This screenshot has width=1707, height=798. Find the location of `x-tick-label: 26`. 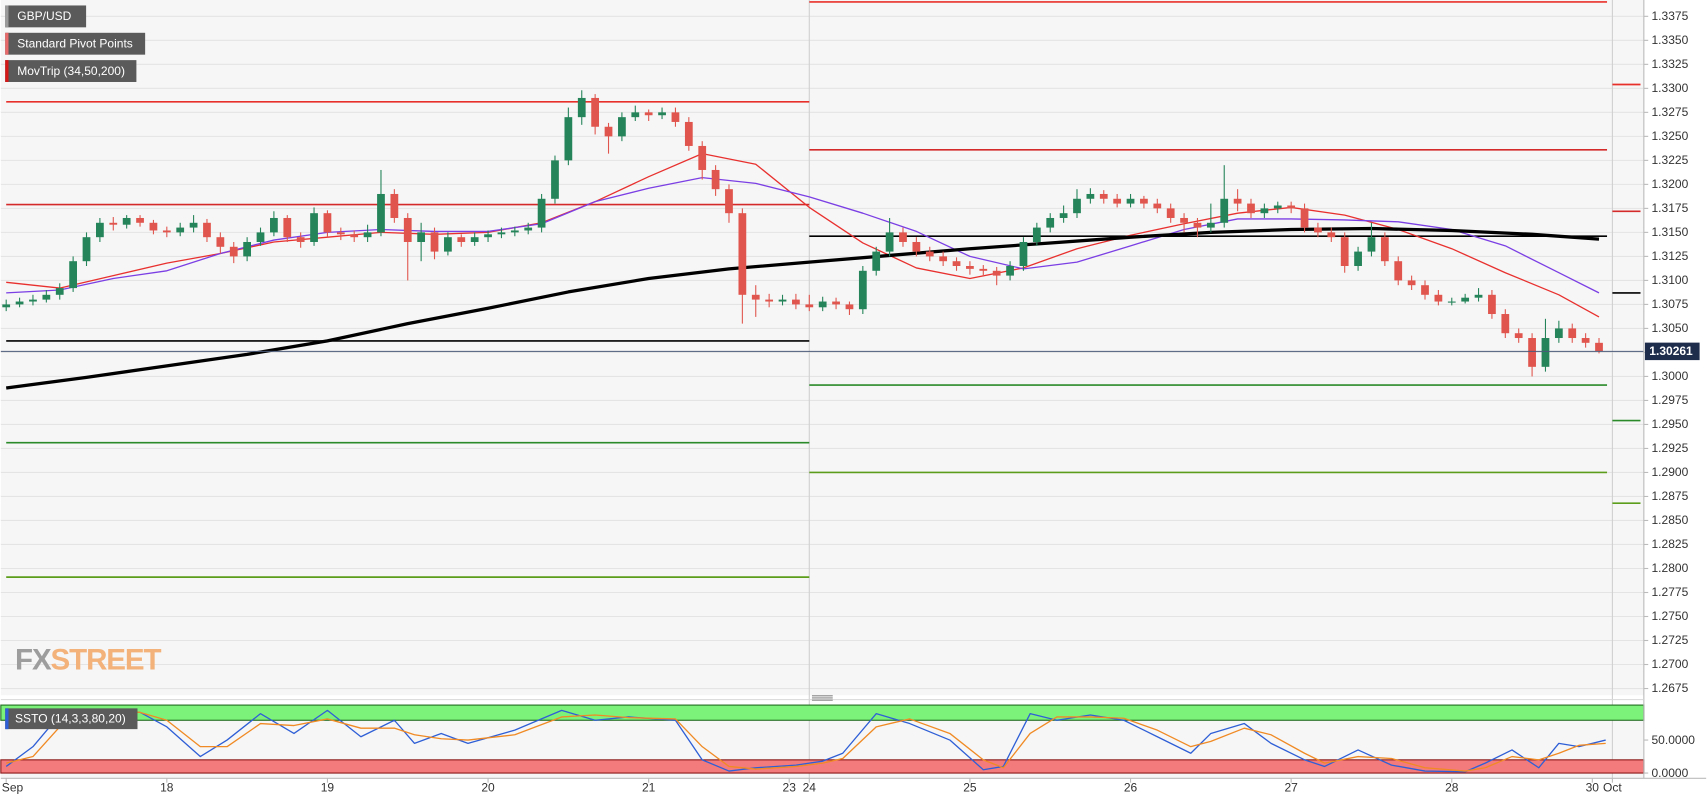

x-tick-label: 26 is located at coordinates (1131, 787).